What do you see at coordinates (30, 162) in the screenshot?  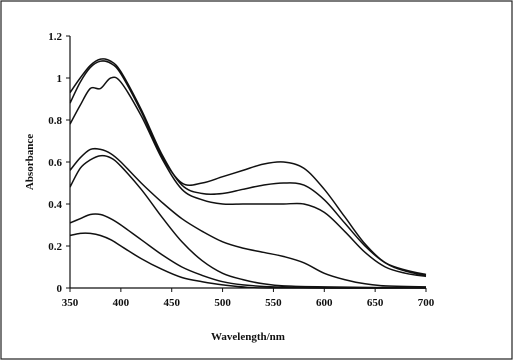 I see `y-axis-label: Absorbance` at bounding box center [30, 162].